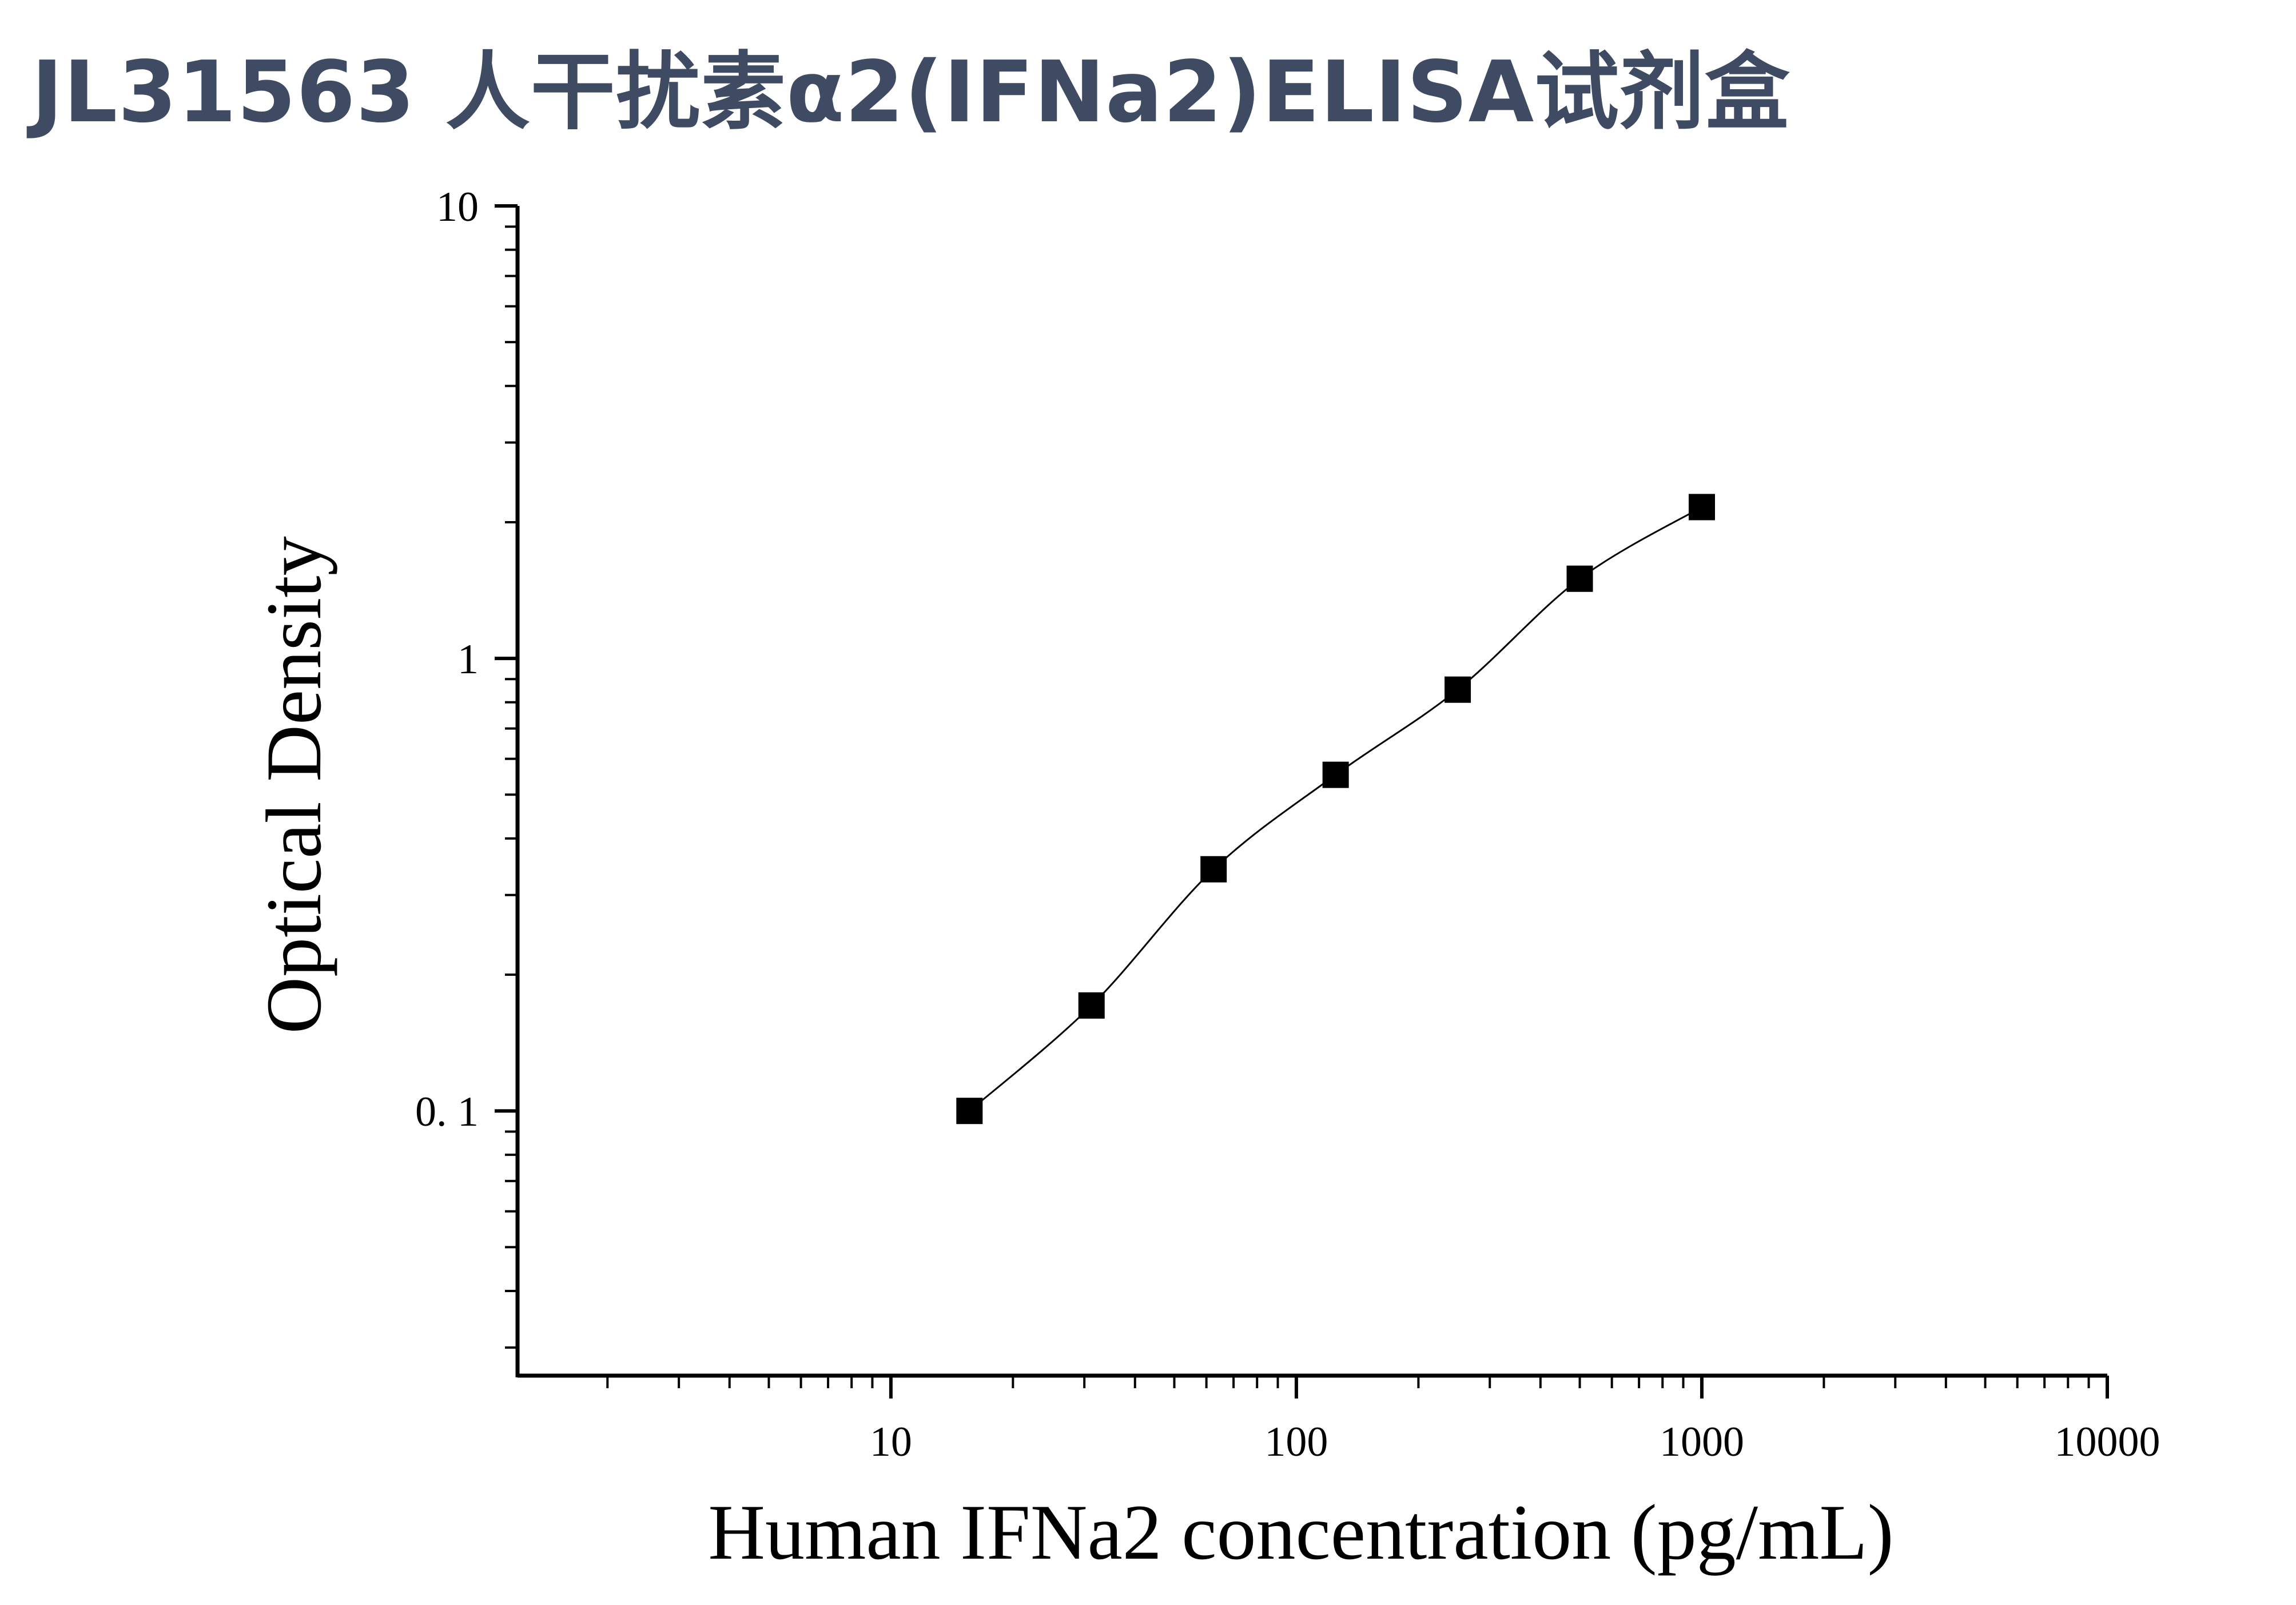 Image resolution: width=2296 pixels, height=1605 pixels. What do you see at coordinates (1702, 1442) in the screenshot?
I see `x-tick-label: 1000` at bounding box center [1702, 1442].